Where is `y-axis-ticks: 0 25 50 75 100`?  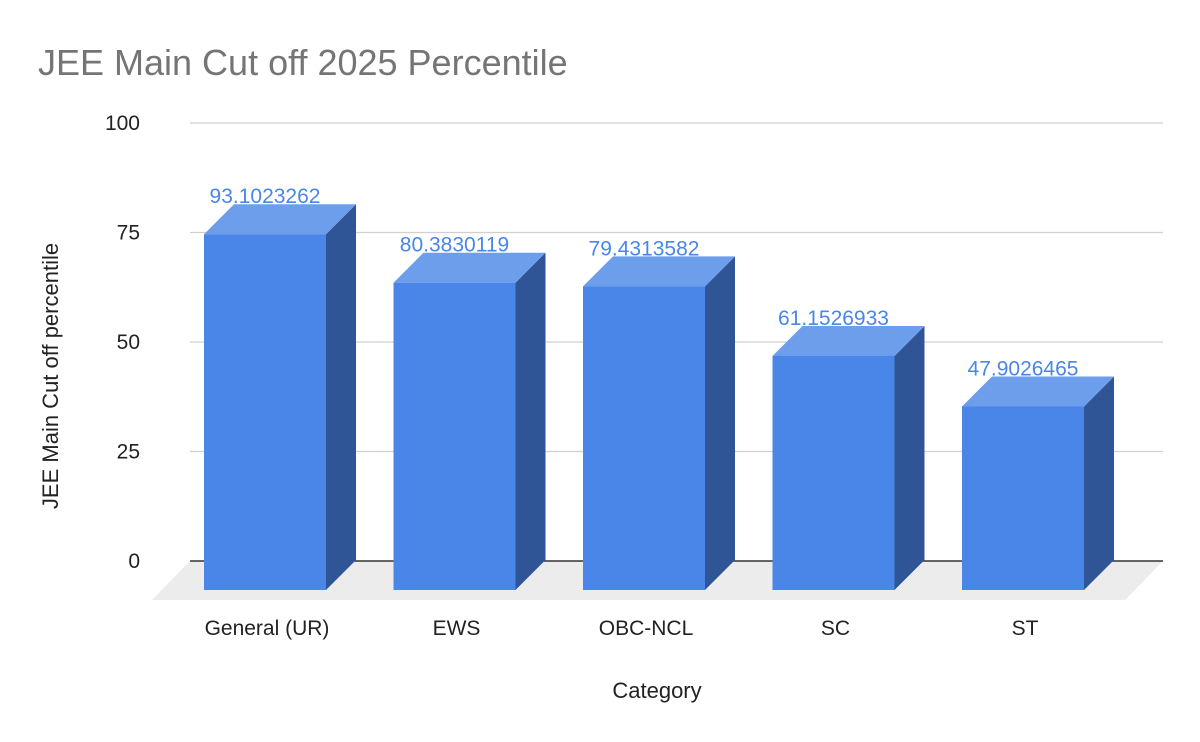 y-axis-ticks: 0 25 50 75 100 is located at coordinates (122, 342).